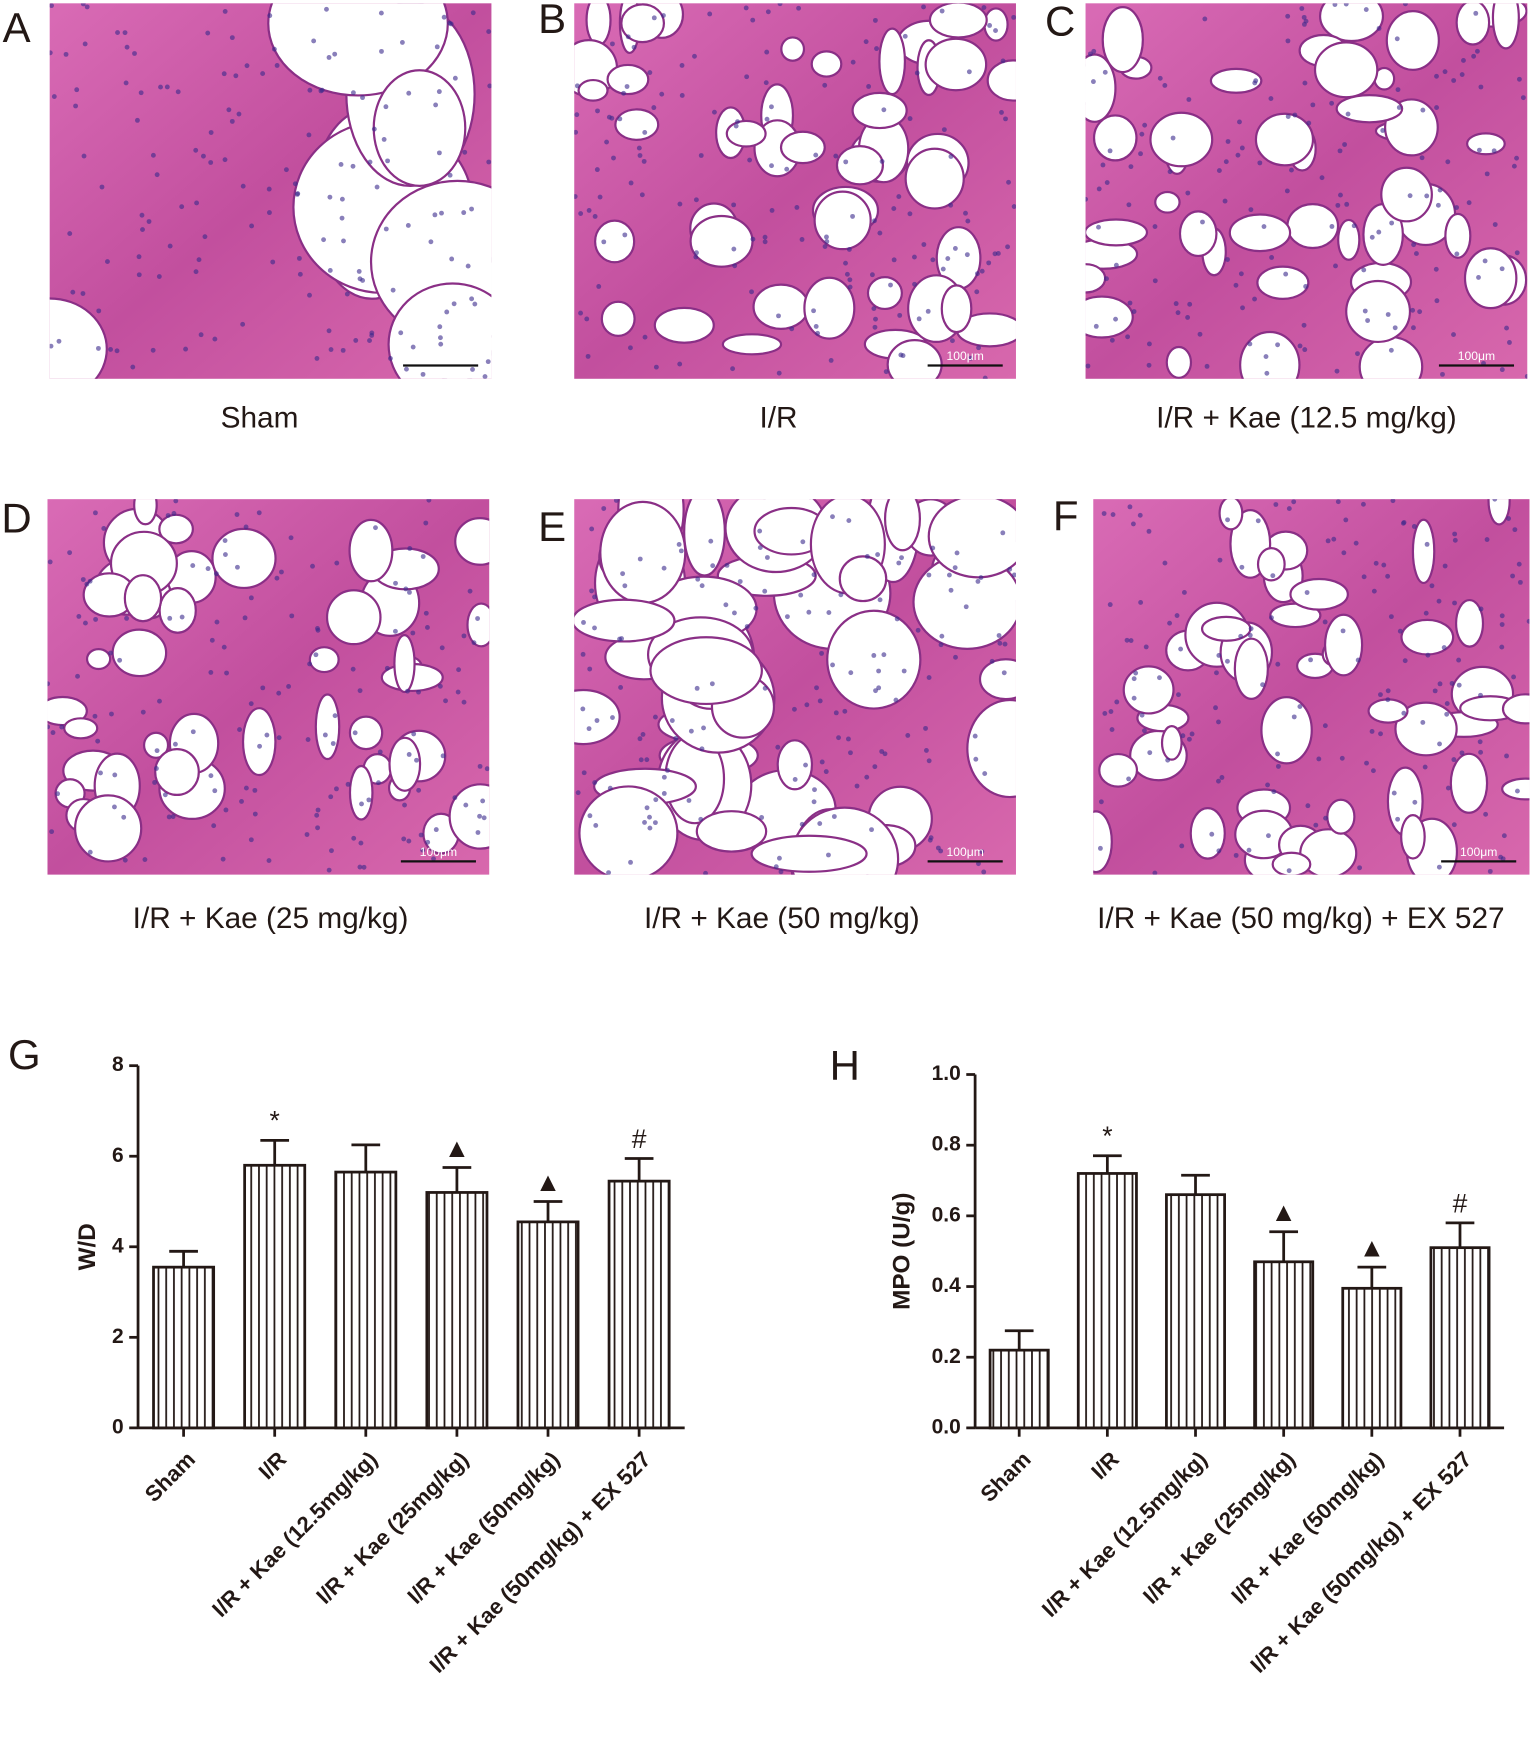 The height and width of the screenshot is (1741, 1535). What do you see at coordinates (552, 526) in the screenshot?
I see `panel-letter: E` at bounding box center [552, 526].